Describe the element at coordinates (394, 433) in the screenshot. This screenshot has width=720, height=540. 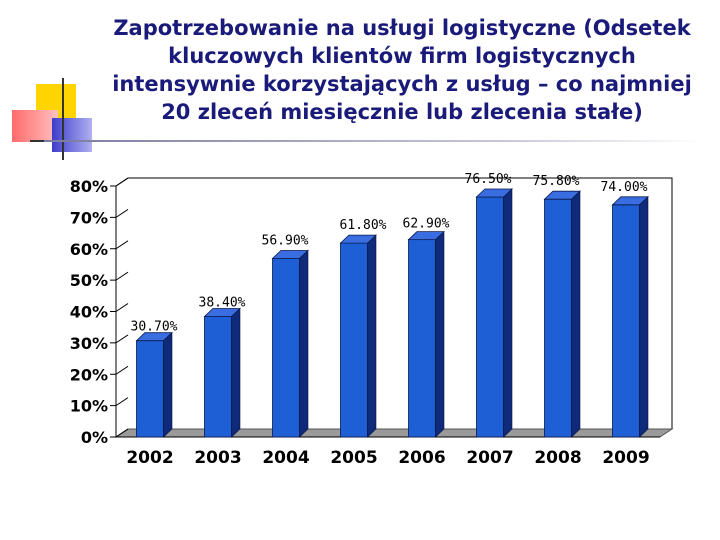
I see `chart-floor` at that location.